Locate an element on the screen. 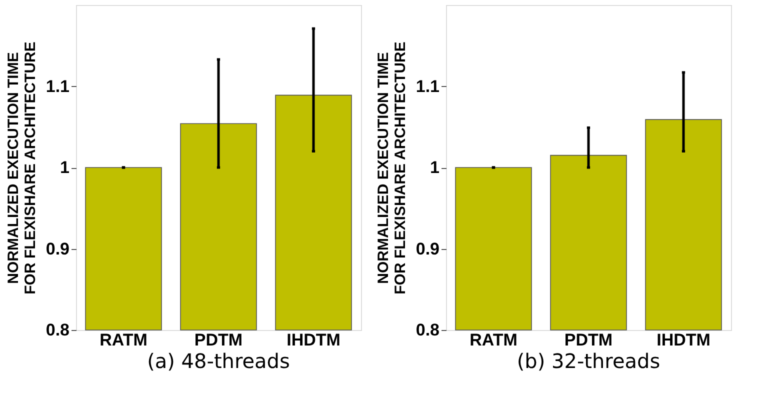 The height and width of the screenshot is (406, 784). text: (a) 48-threads is located at coordinates (218, 361).